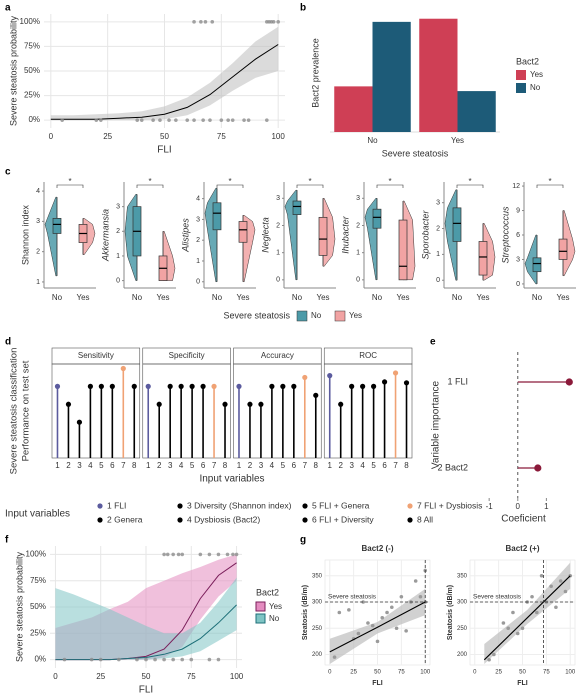 This screenshot has height=700, width=582. I want to click on significance-label: *, so click(69, 181).